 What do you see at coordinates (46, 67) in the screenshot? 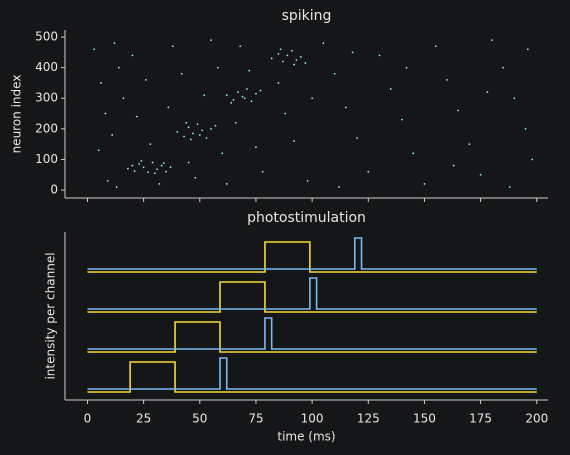
I see `y-tick-label: 400` at bounding box center [46, 67].